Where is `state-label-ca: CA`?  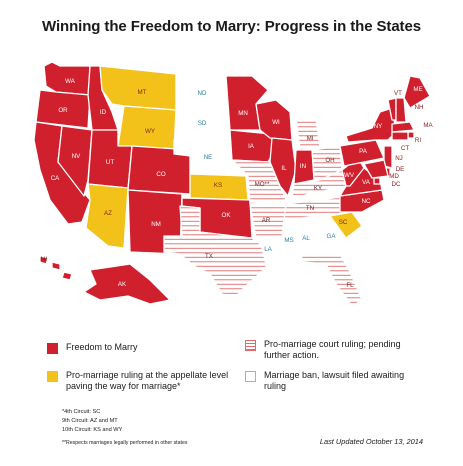 state-label-ca: CA is located at coordinates (55, 178).